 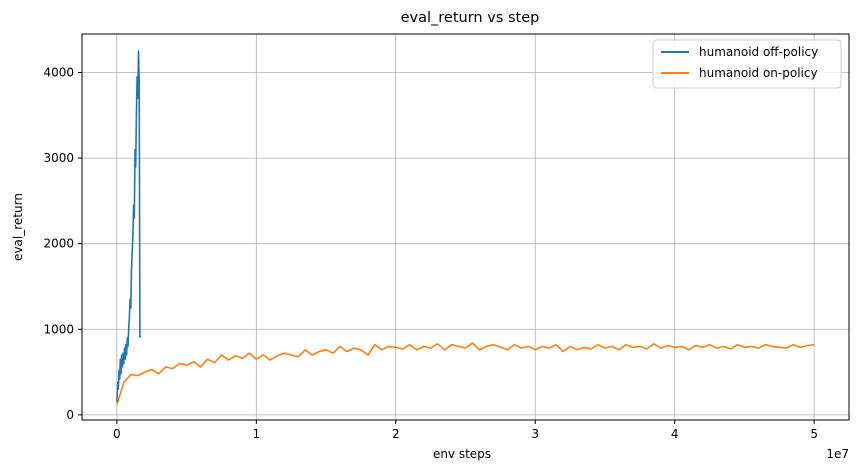 I want to click on y-axis-ticks: 0 1000 2000 3000 4000, so click(x=62, y=244).